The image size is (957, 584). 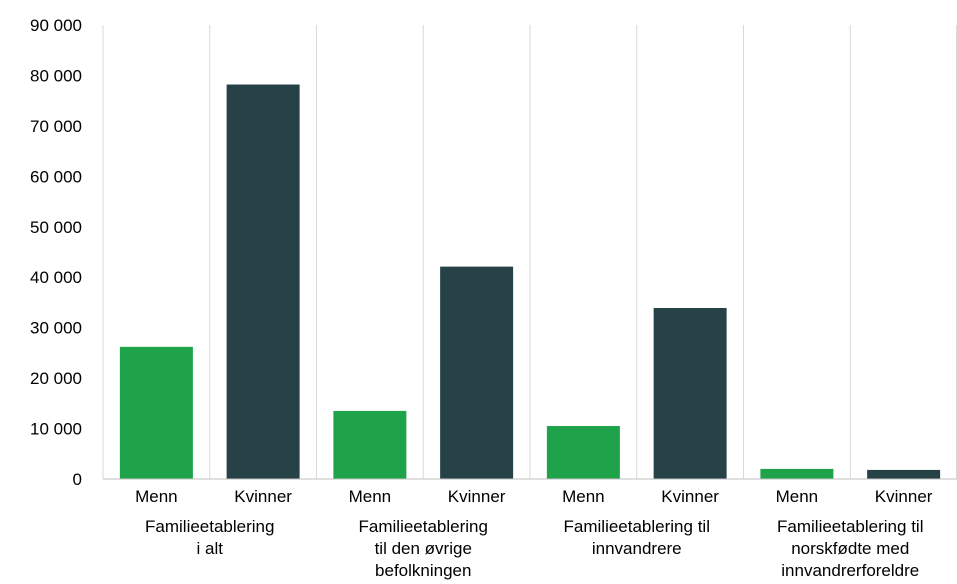 I want to click on y-tick-label: 30 000, so click(x=56, y=328).